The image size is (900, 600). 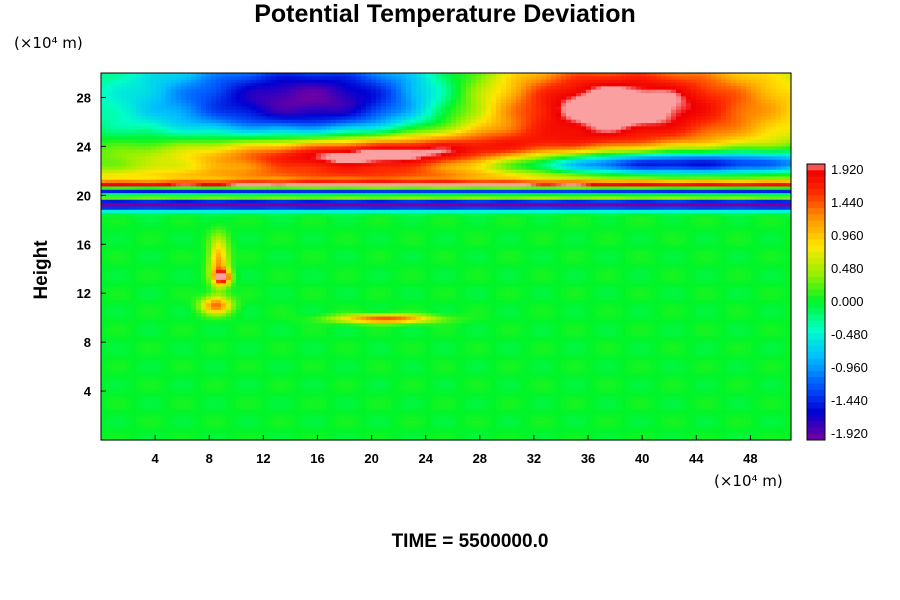 What do you see at coordinates (847, 202) in the screenshot?
I see `colorbar-tick-label: 1.440` at bounding box center [847, 202].